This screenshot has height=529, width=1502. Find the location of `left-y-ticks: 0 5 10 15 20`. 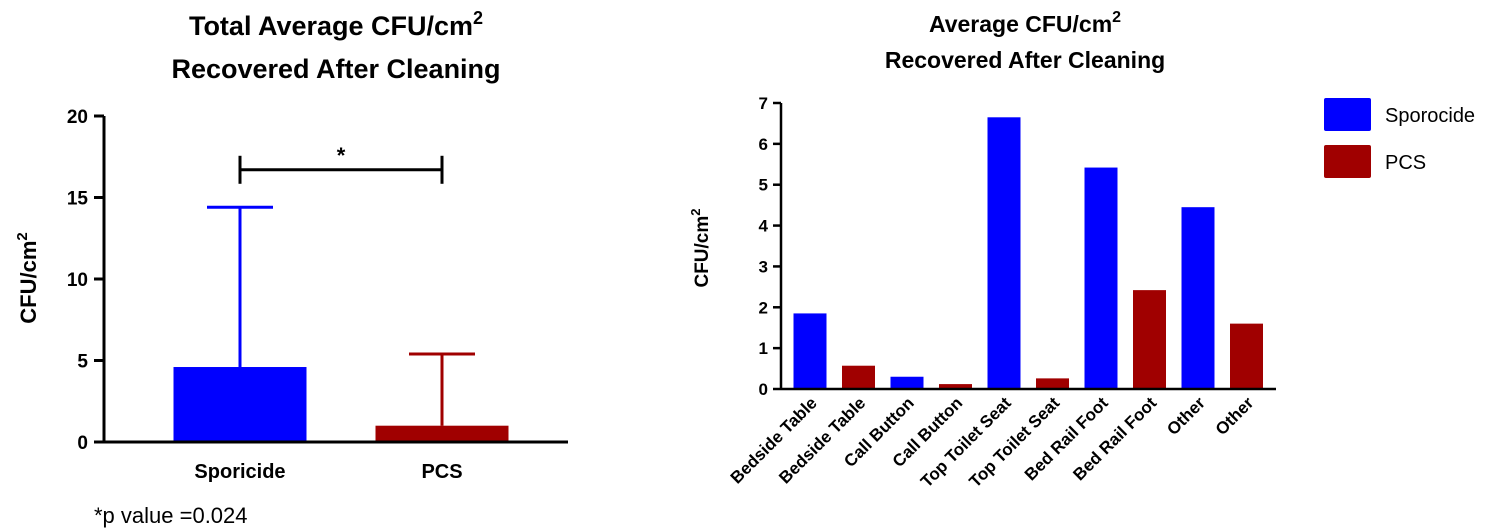

left-y-ticks: 0 5 10 15 20 is located at coordinates (85, 280).